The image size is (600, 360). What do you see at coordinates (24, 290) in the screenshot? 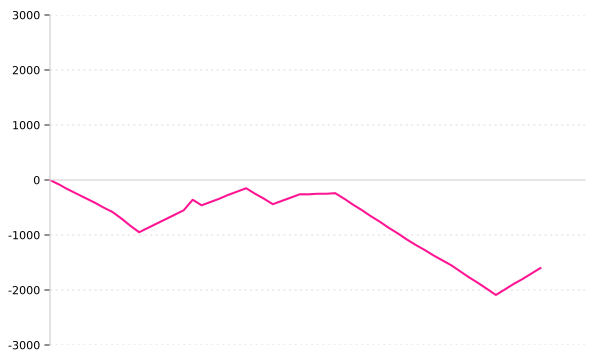
I see `y-tick-label: -2000` at bounding box center [24, 290].